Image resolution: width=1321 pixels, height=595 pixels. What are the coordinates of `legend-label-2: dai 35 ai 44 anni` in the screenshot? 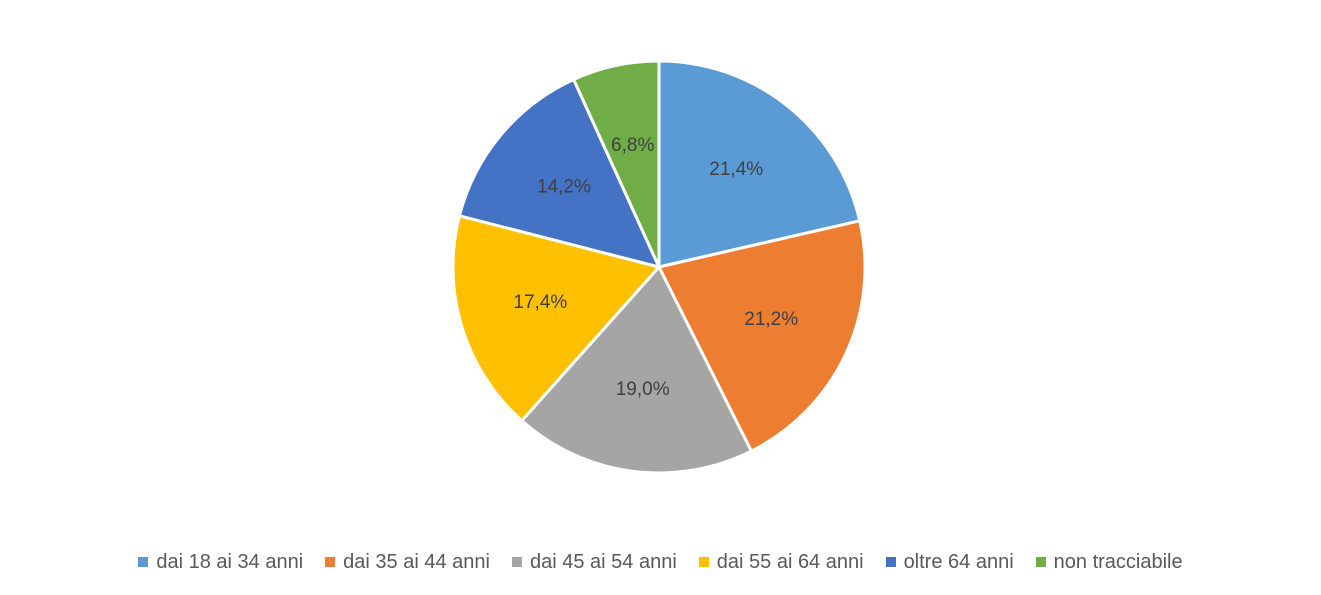 It's located at (416, 561).